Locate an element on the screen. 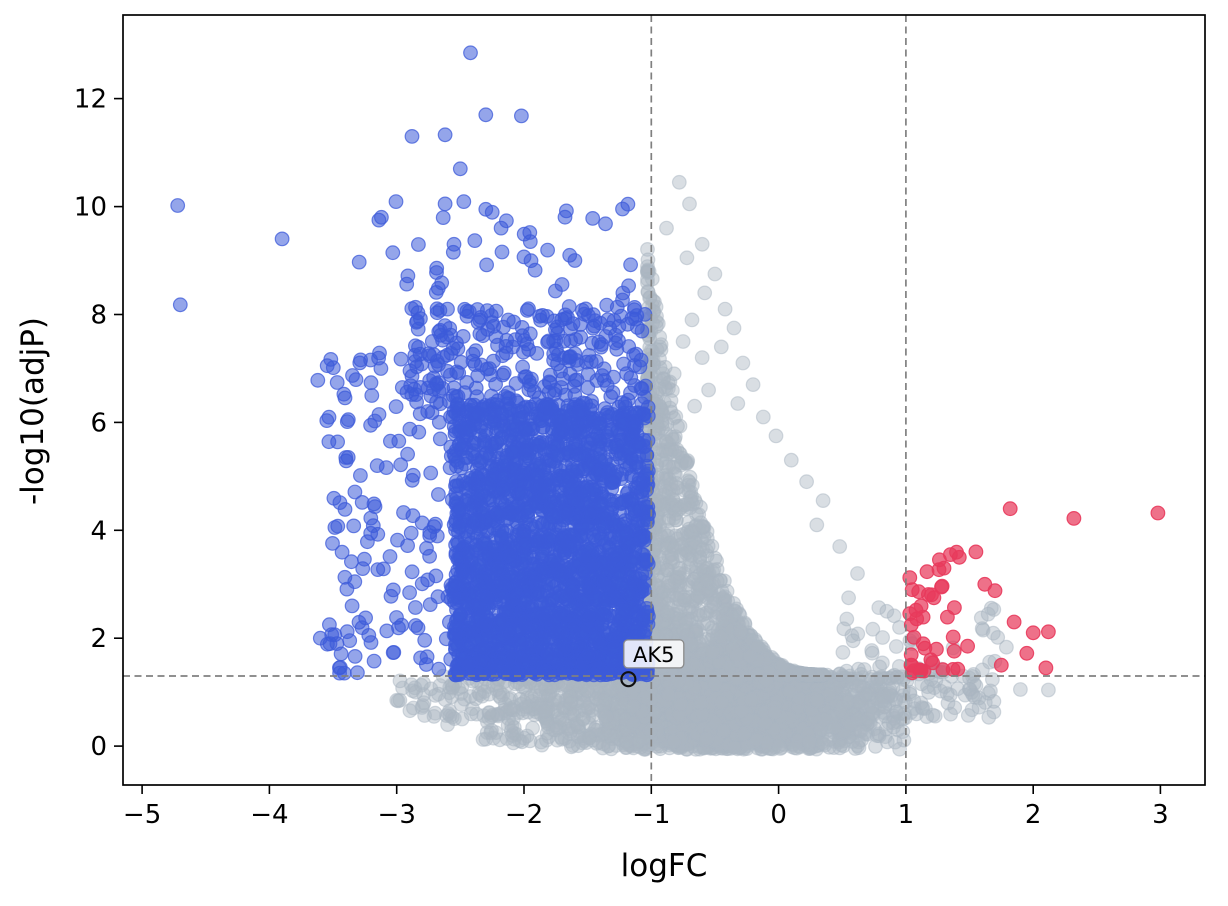 Image resolution: width=1228 pixels, height=906 pixels. annotation-ak5: AK5 is located at coordinates (652, 663).